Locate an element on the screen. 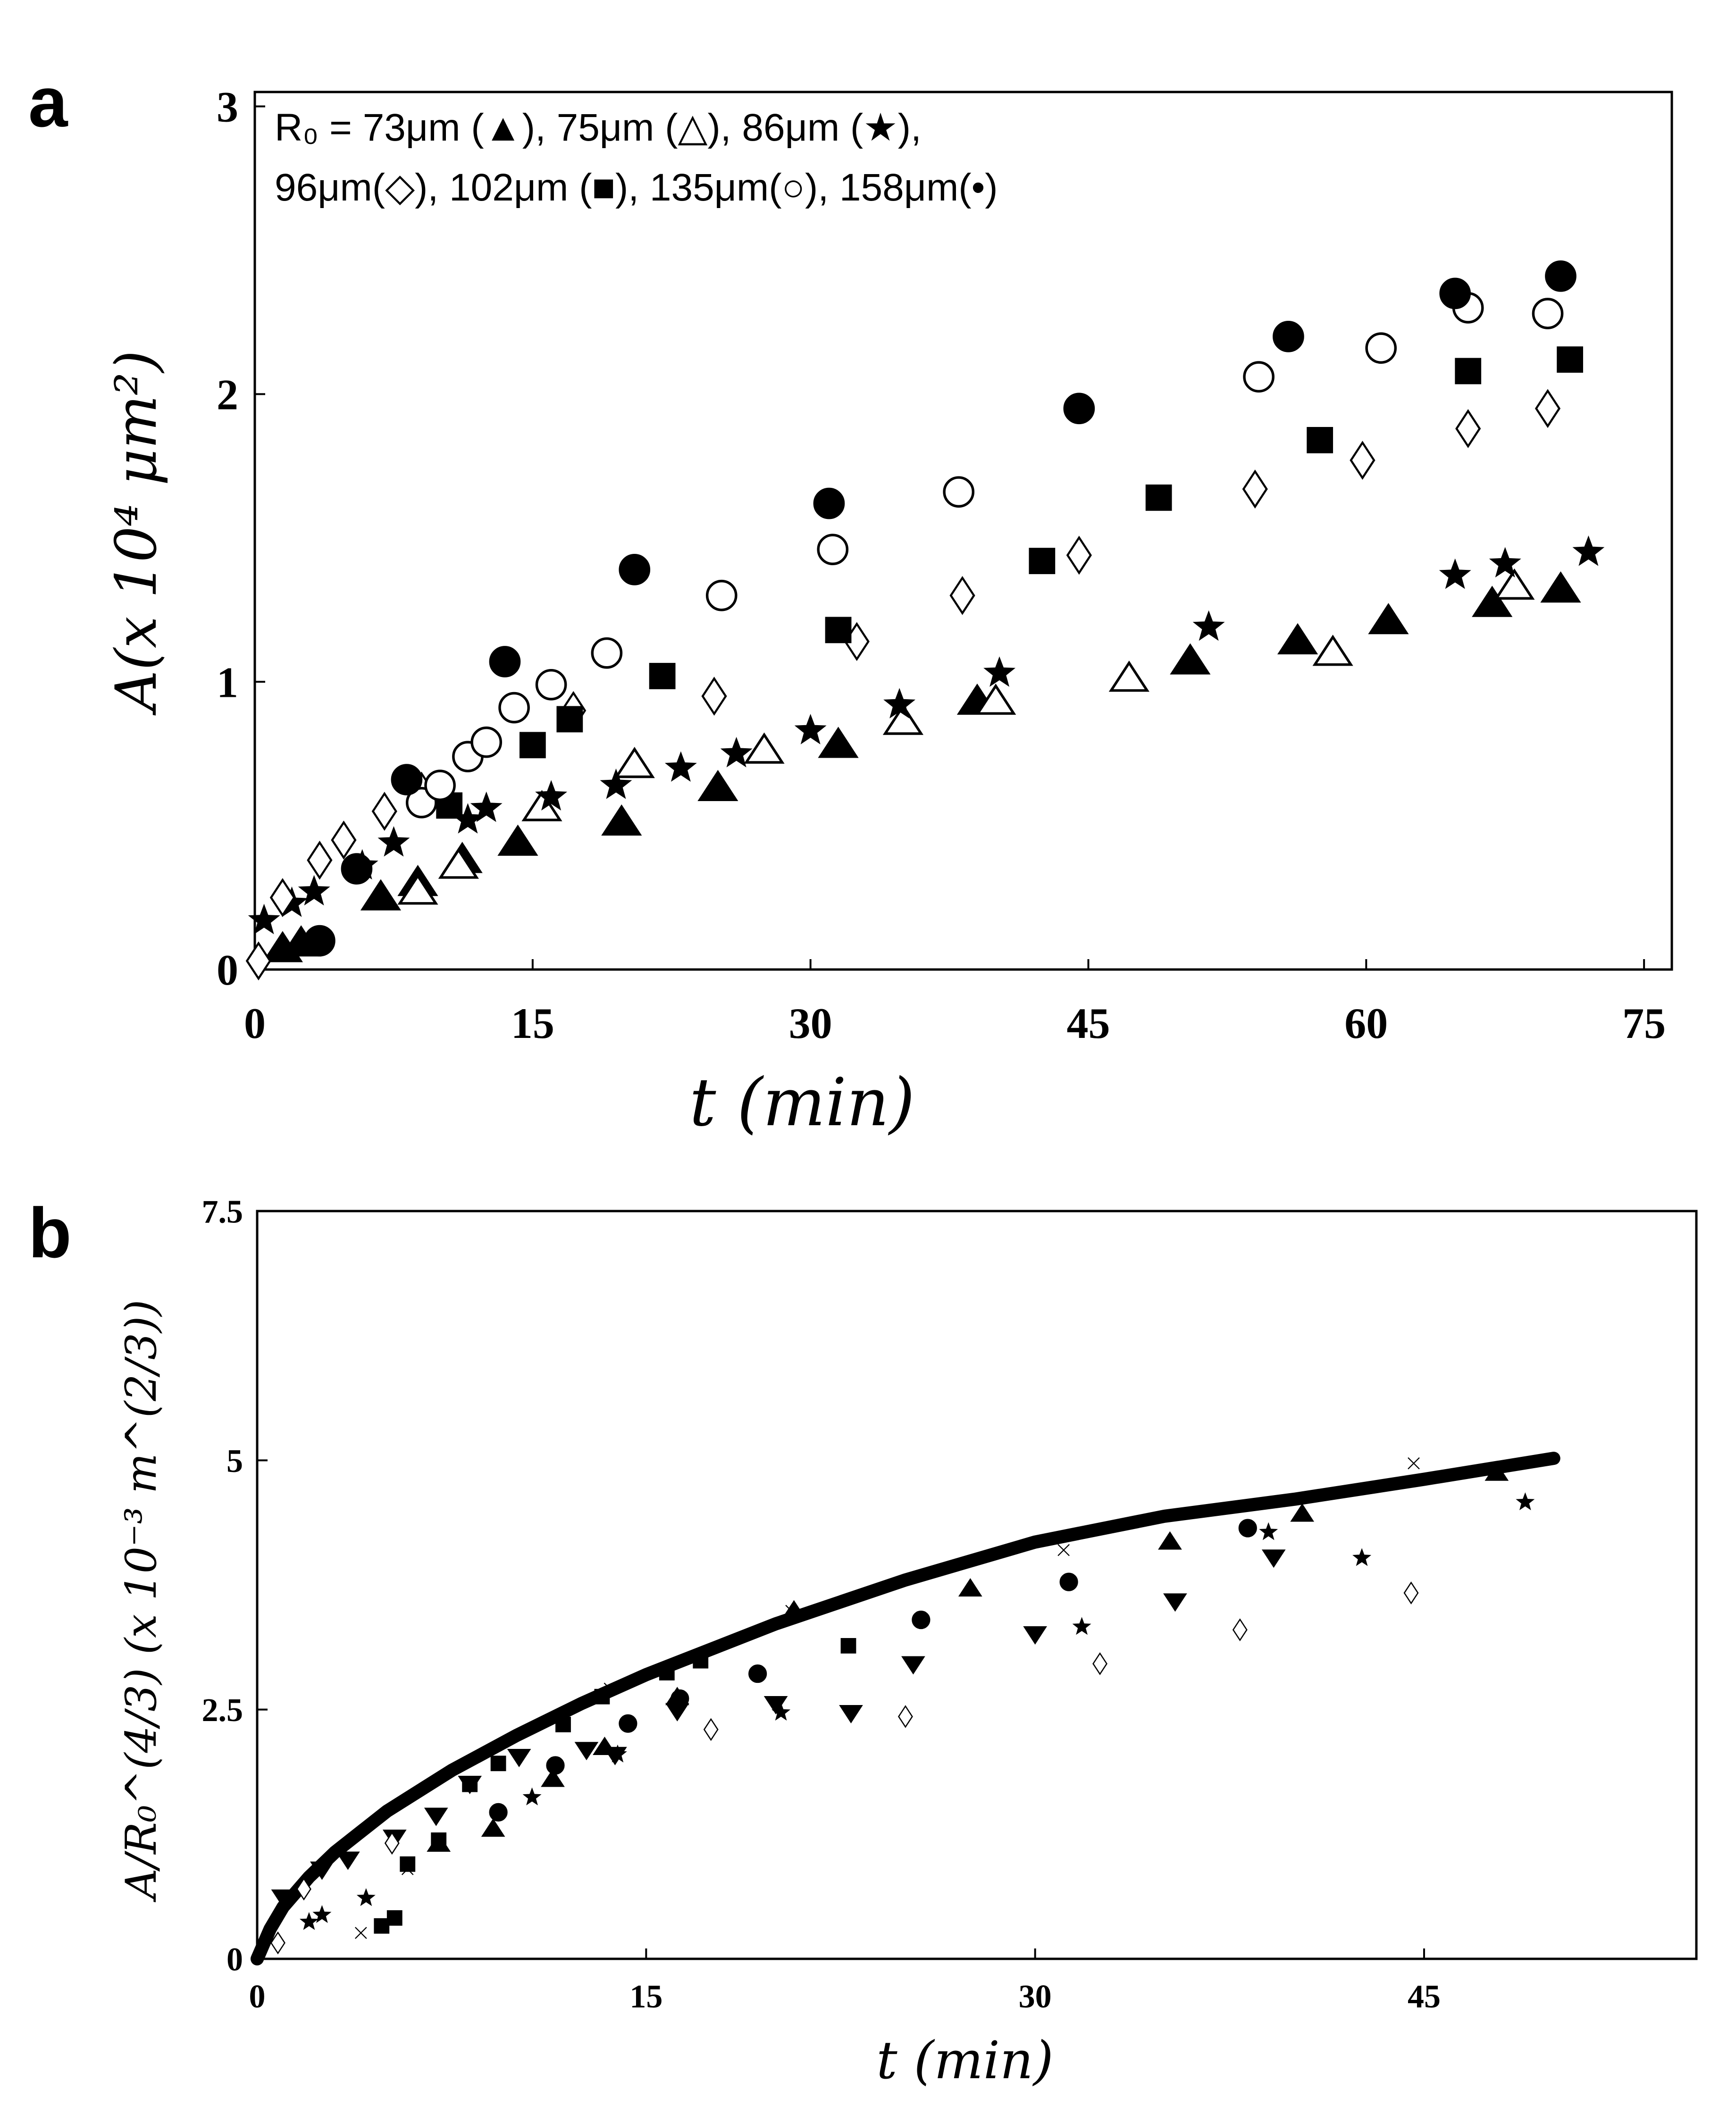 The height and width of the screenshot is (2115, 1736). panel-a-ylabel: A(x 10⁴ μm²) is located at coordinates (136, 533).